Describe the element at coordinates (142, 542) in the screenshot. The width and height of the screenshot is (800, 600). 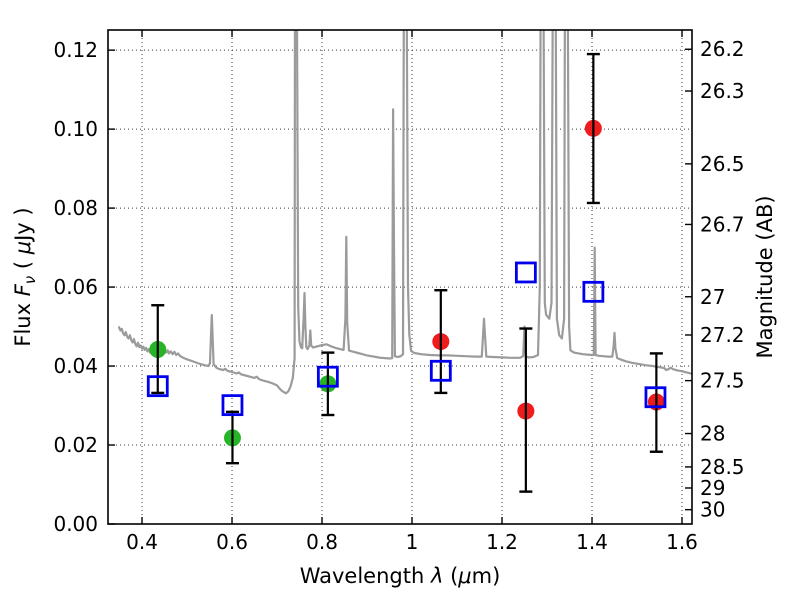
I see `x-tick-label: 0.4` at that location.